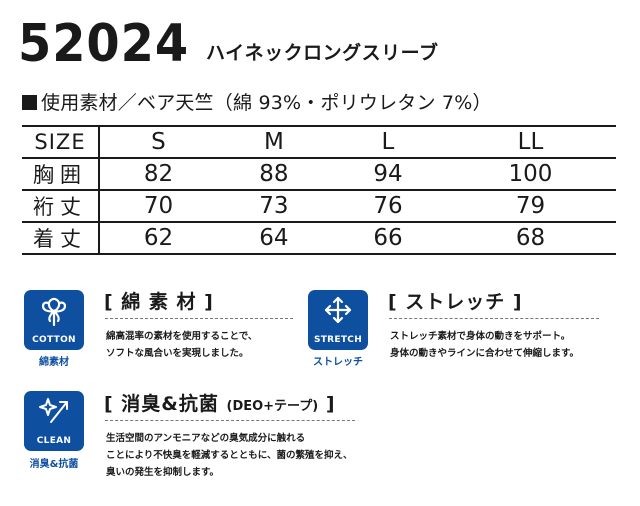 Image resolution: width=640 pixels, height=506 pixels. What do you see at coordinates (455, 302) in the screenshot?
I see `feature-title: [ ストレッチ ]` at bounding box center [455, 302].